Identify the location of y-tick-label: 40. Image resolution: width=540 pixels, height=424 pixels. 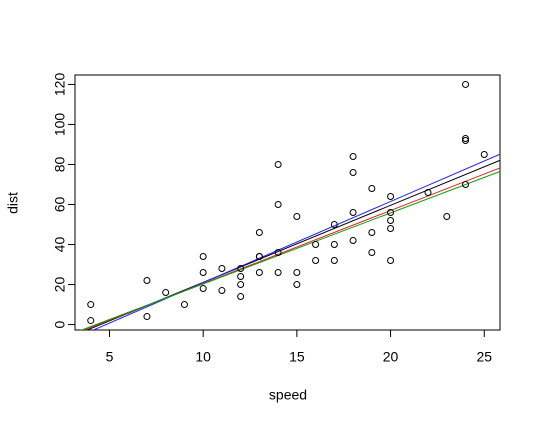
(60, 245).